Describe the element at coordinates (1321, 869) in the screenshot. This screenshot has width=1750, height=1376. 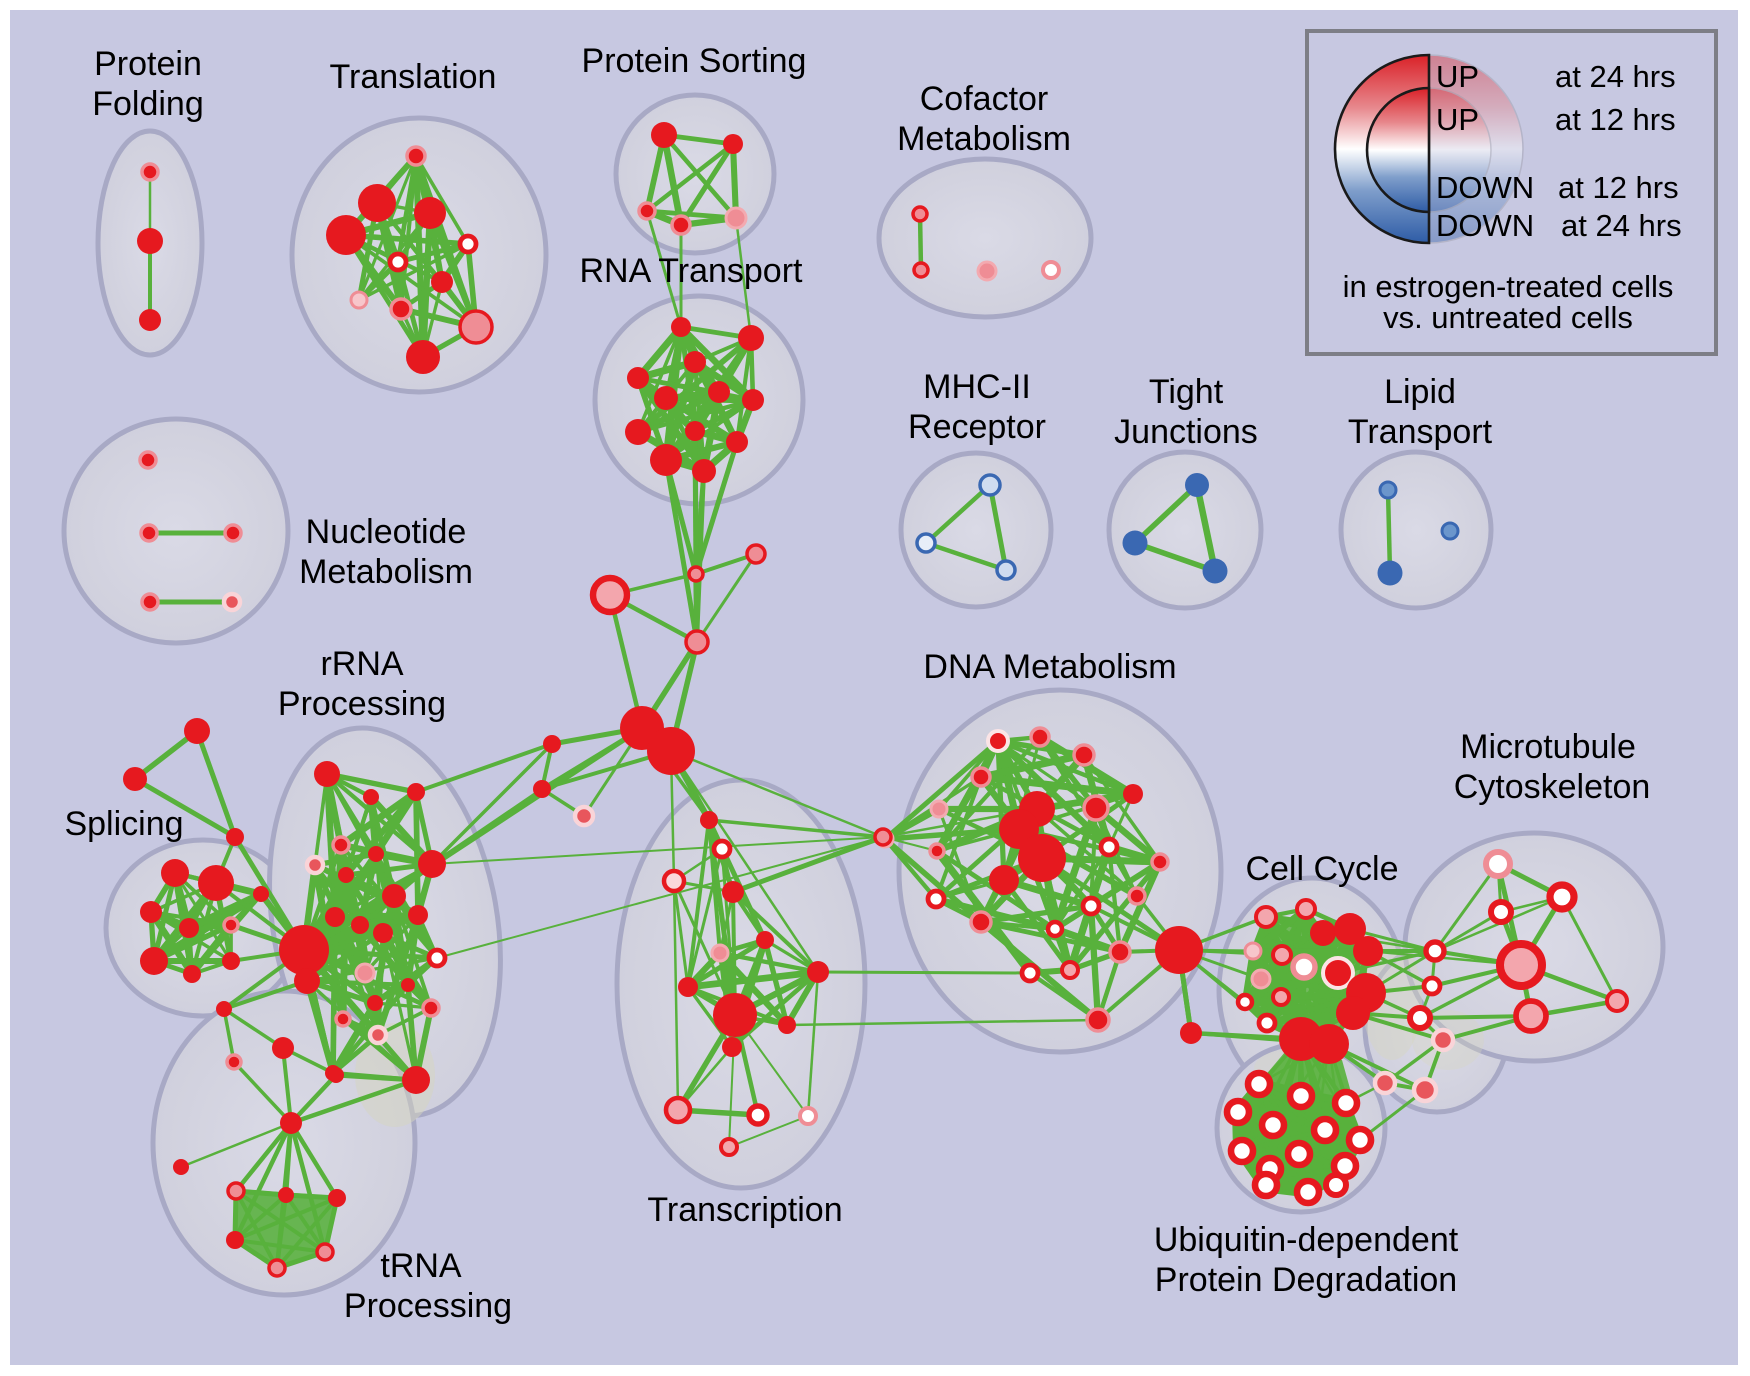
I see `svg-text: Cell Cycle` at that location.